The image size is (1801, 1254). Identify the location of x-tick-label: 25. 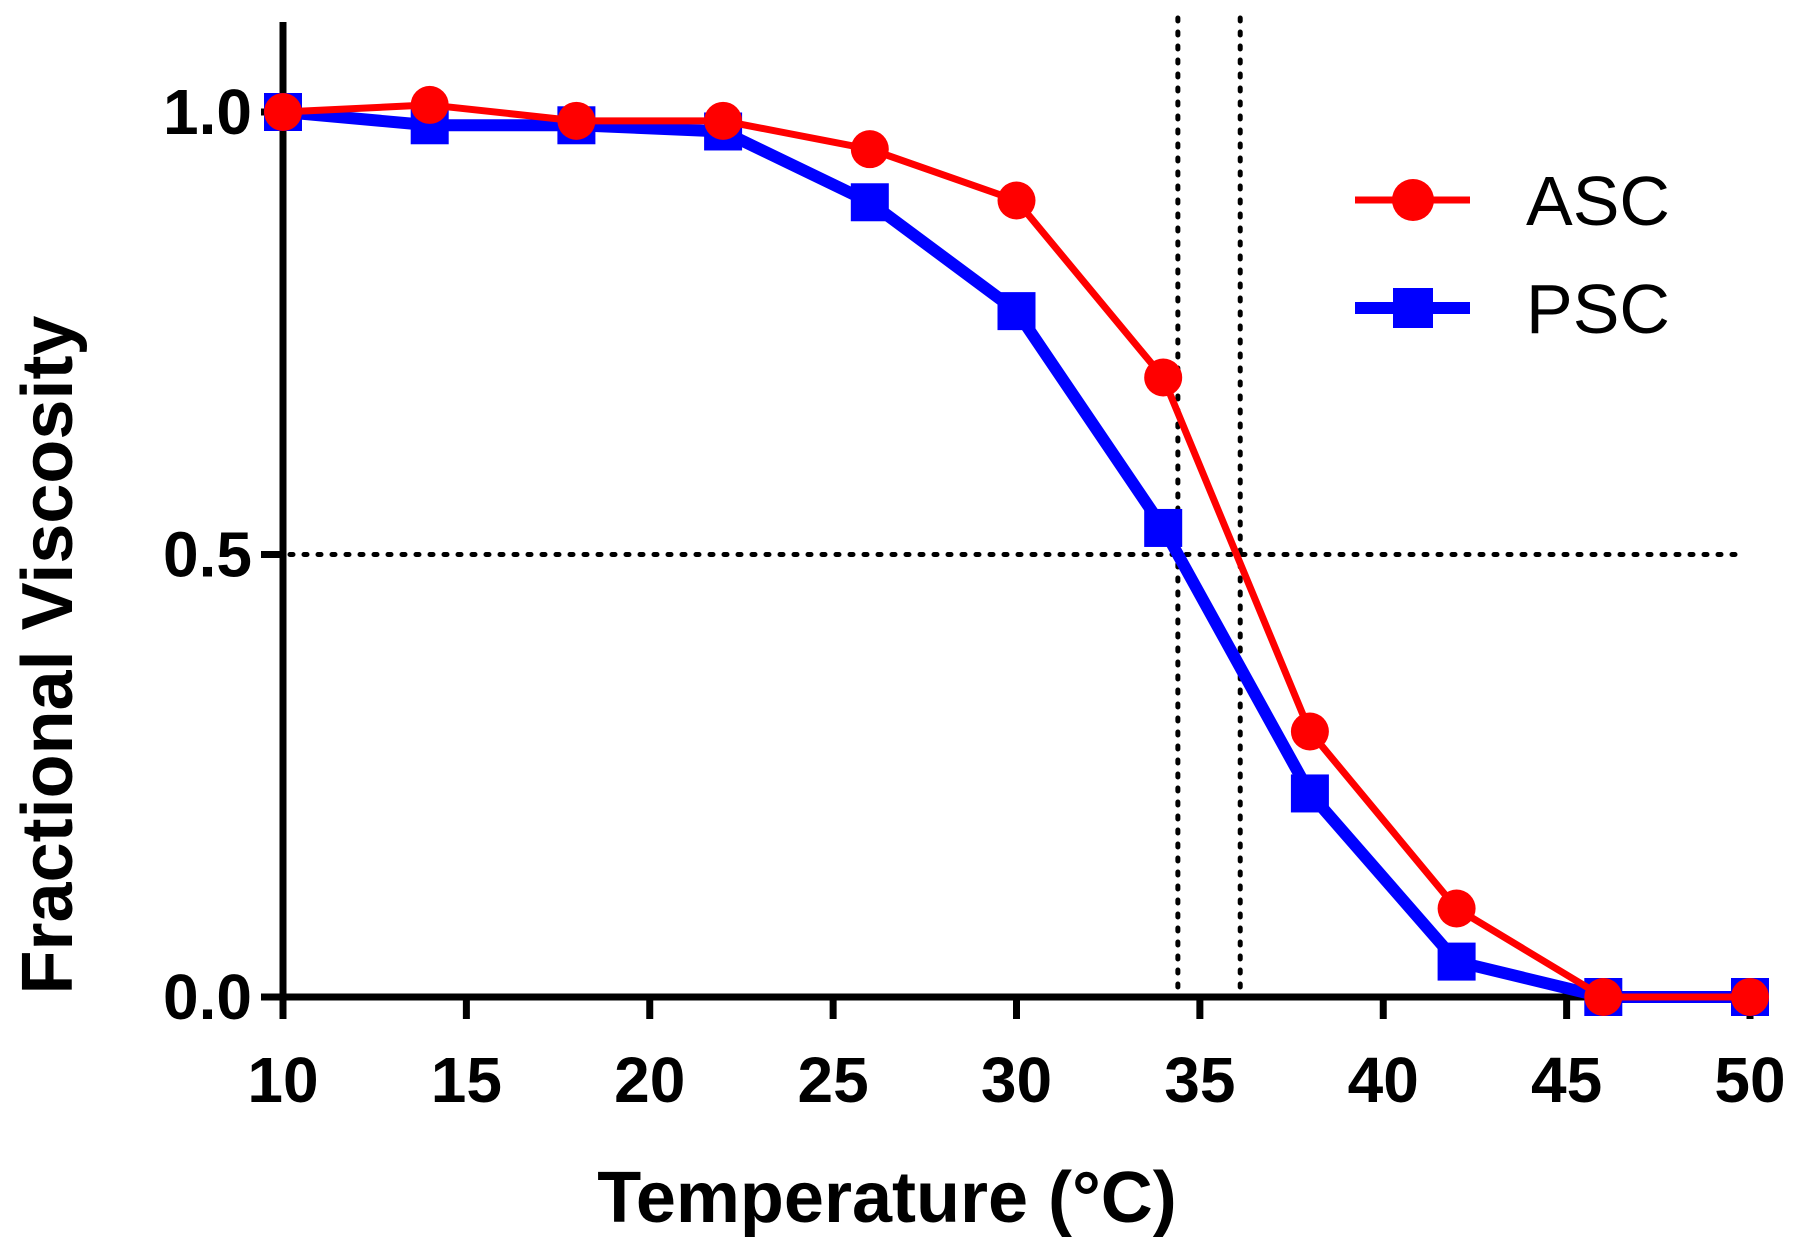
(833, 1080).